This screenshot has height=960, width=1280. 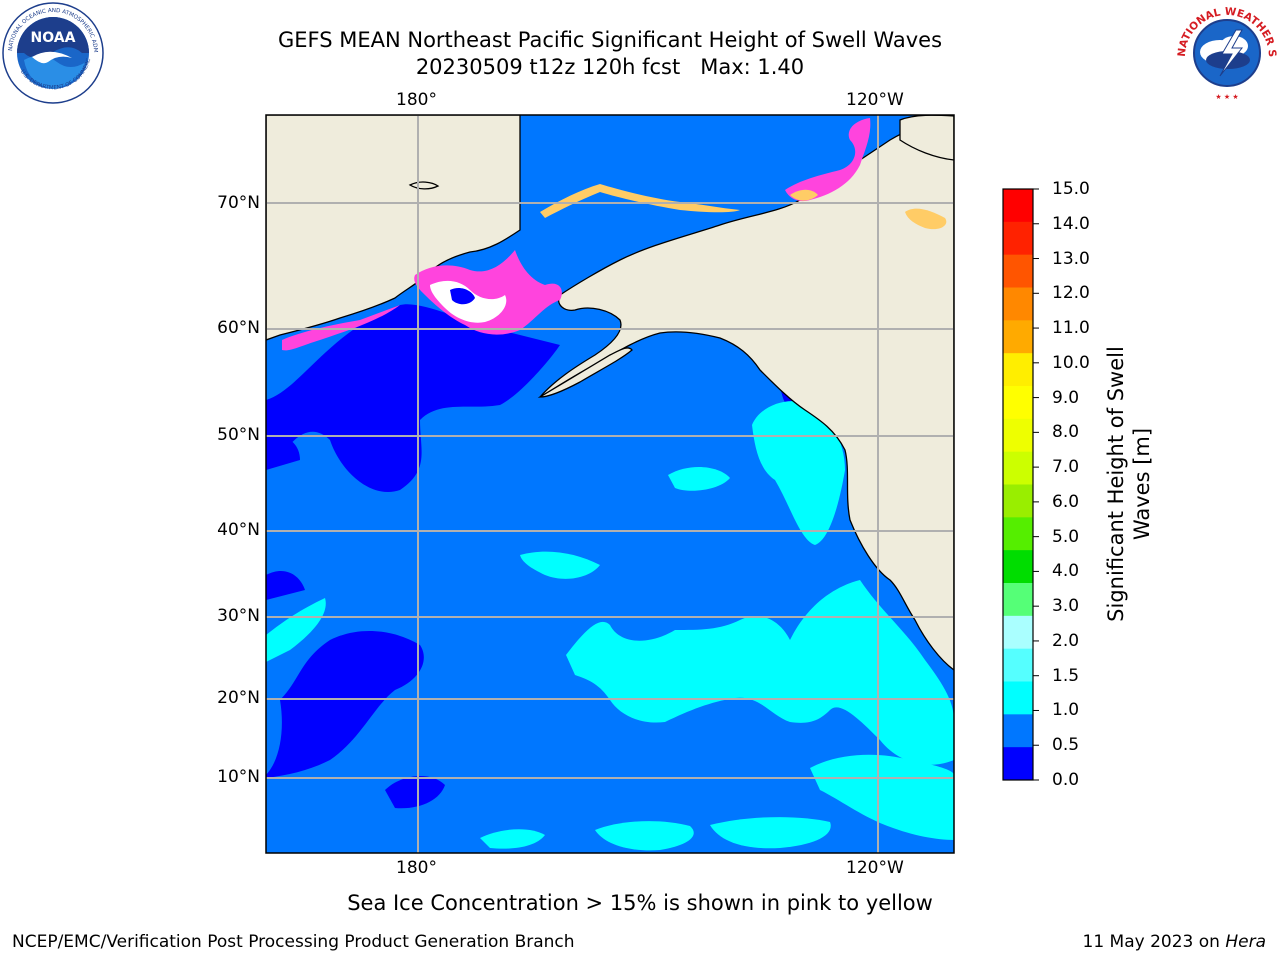 I want to click on lon-label-bottom-180: 180°, so click(x=416, y=868).